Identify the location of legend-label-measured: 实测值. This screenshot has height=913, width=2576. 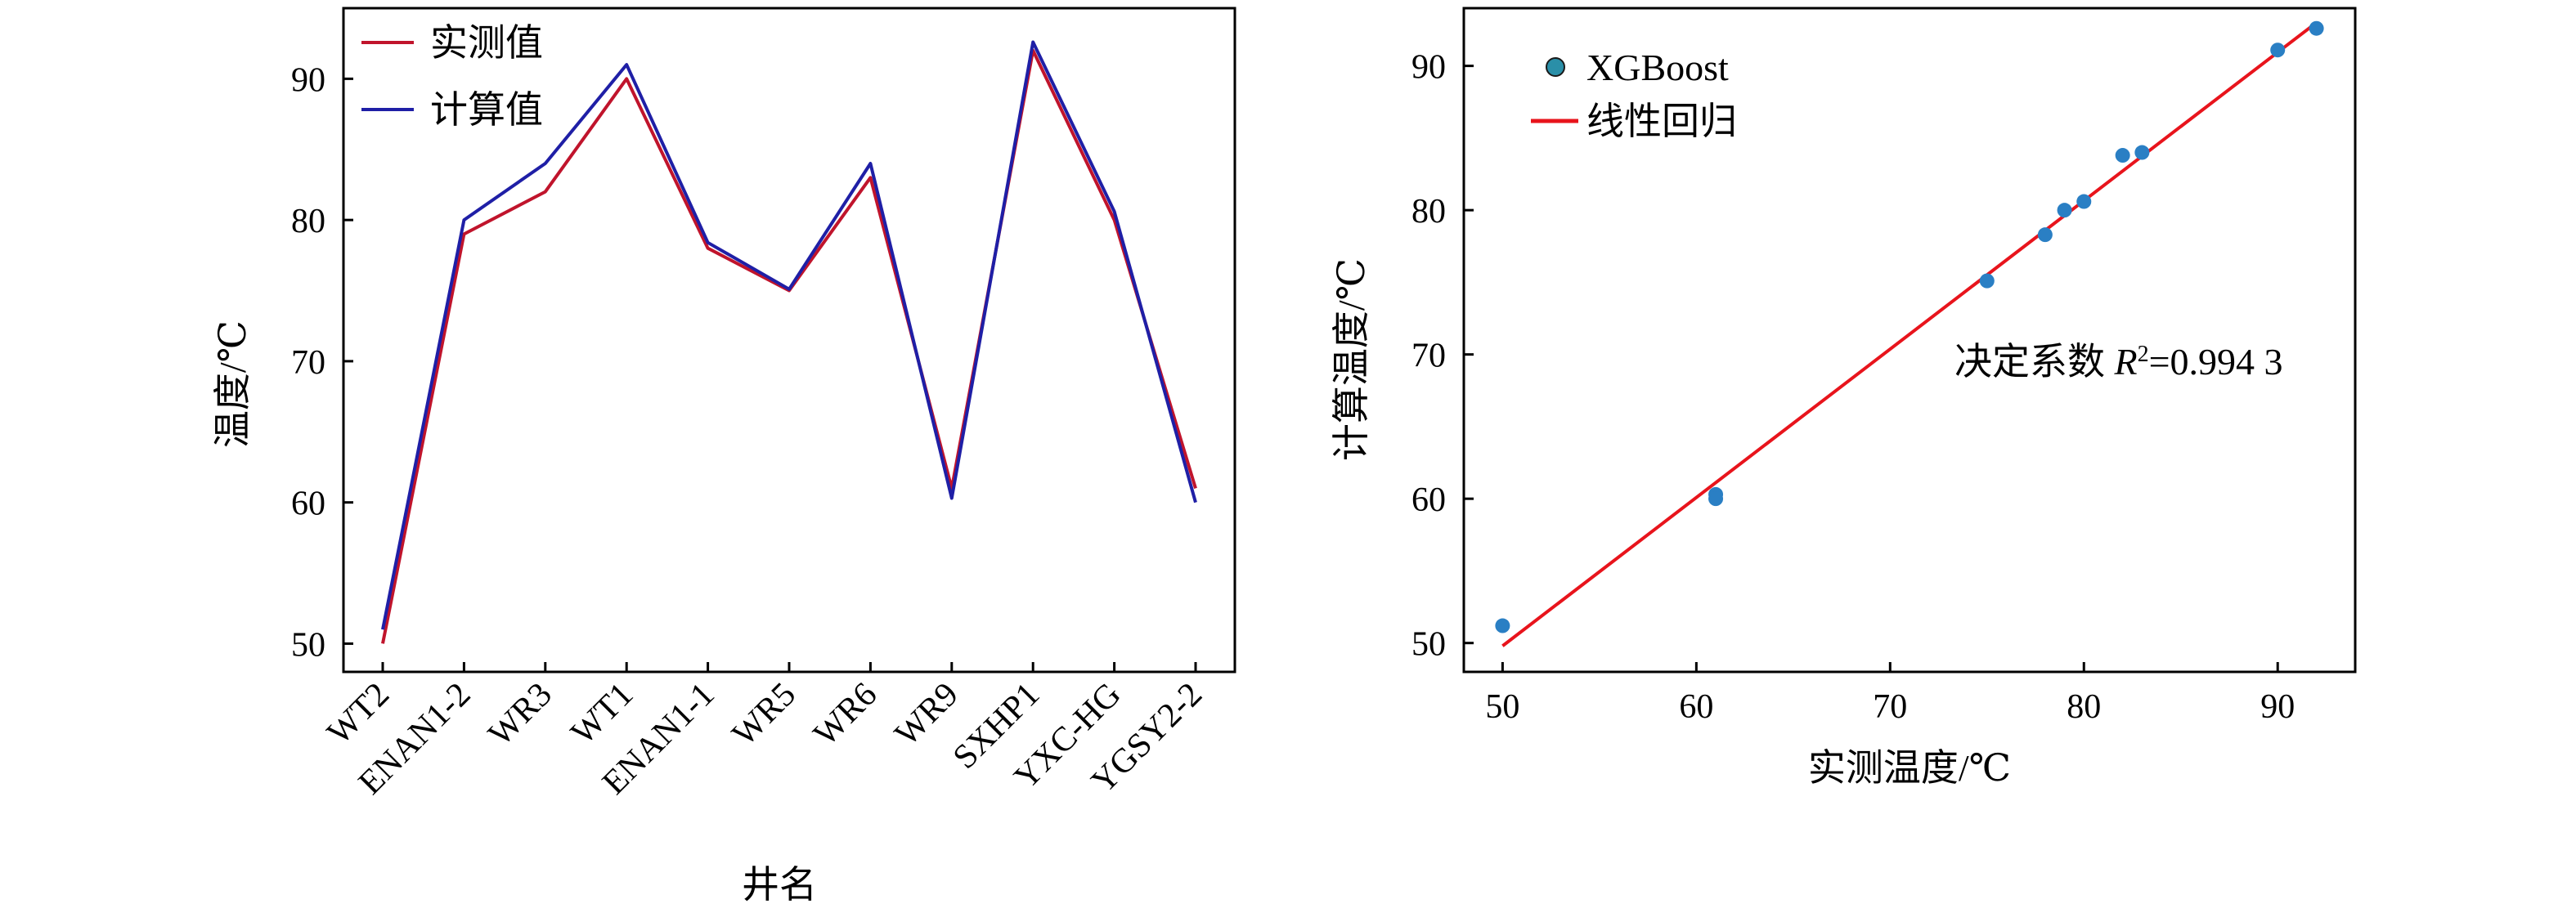
(487, 43).